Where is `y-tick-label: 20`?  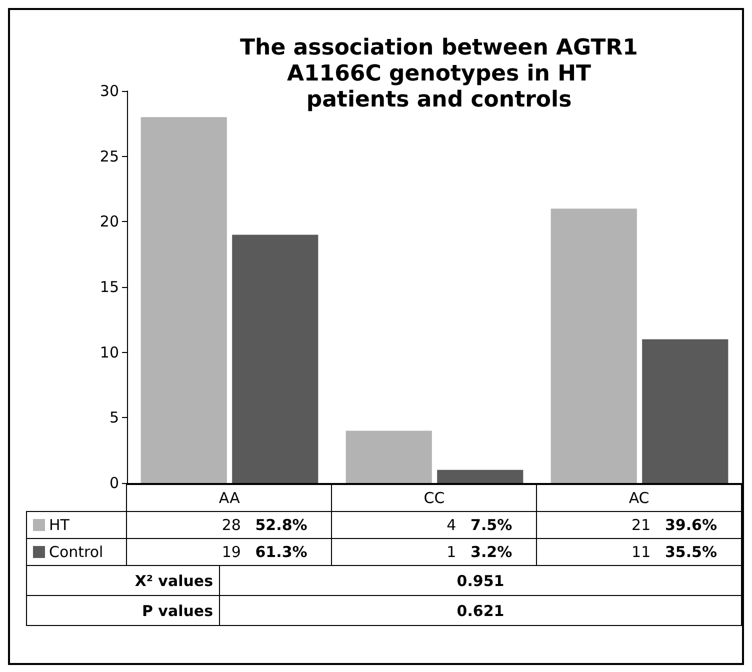 y-tick-label: 20 is located at coordinates (109, 221).